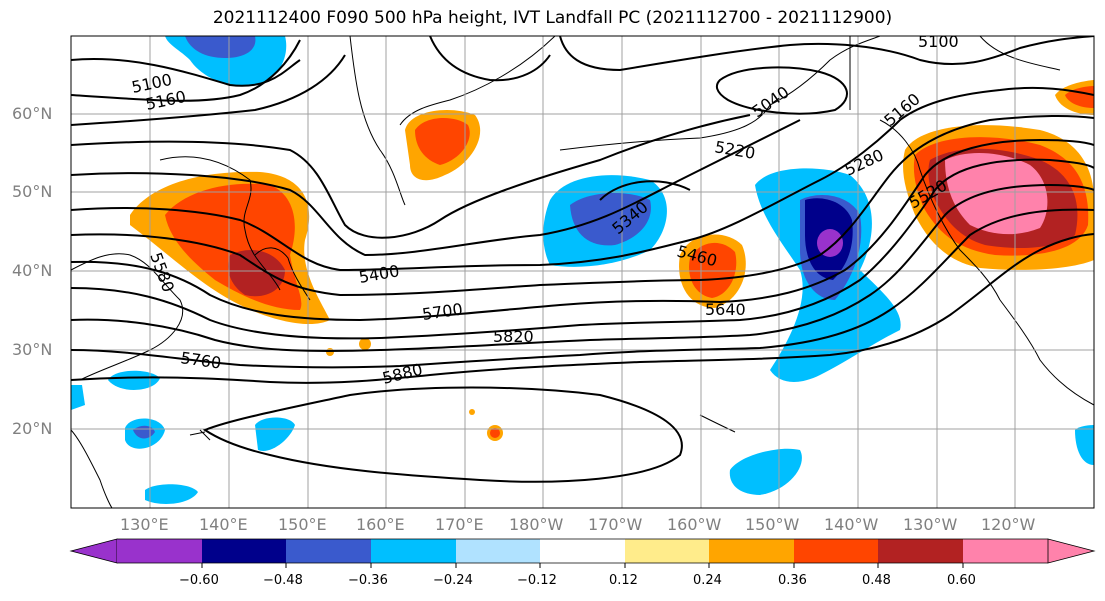 Image resolution: width=1105 pixels, height=601 pixels. Describe the element at coordinates (930, 524) in the screenshot. I see `lon-label: 130°W` at that location.